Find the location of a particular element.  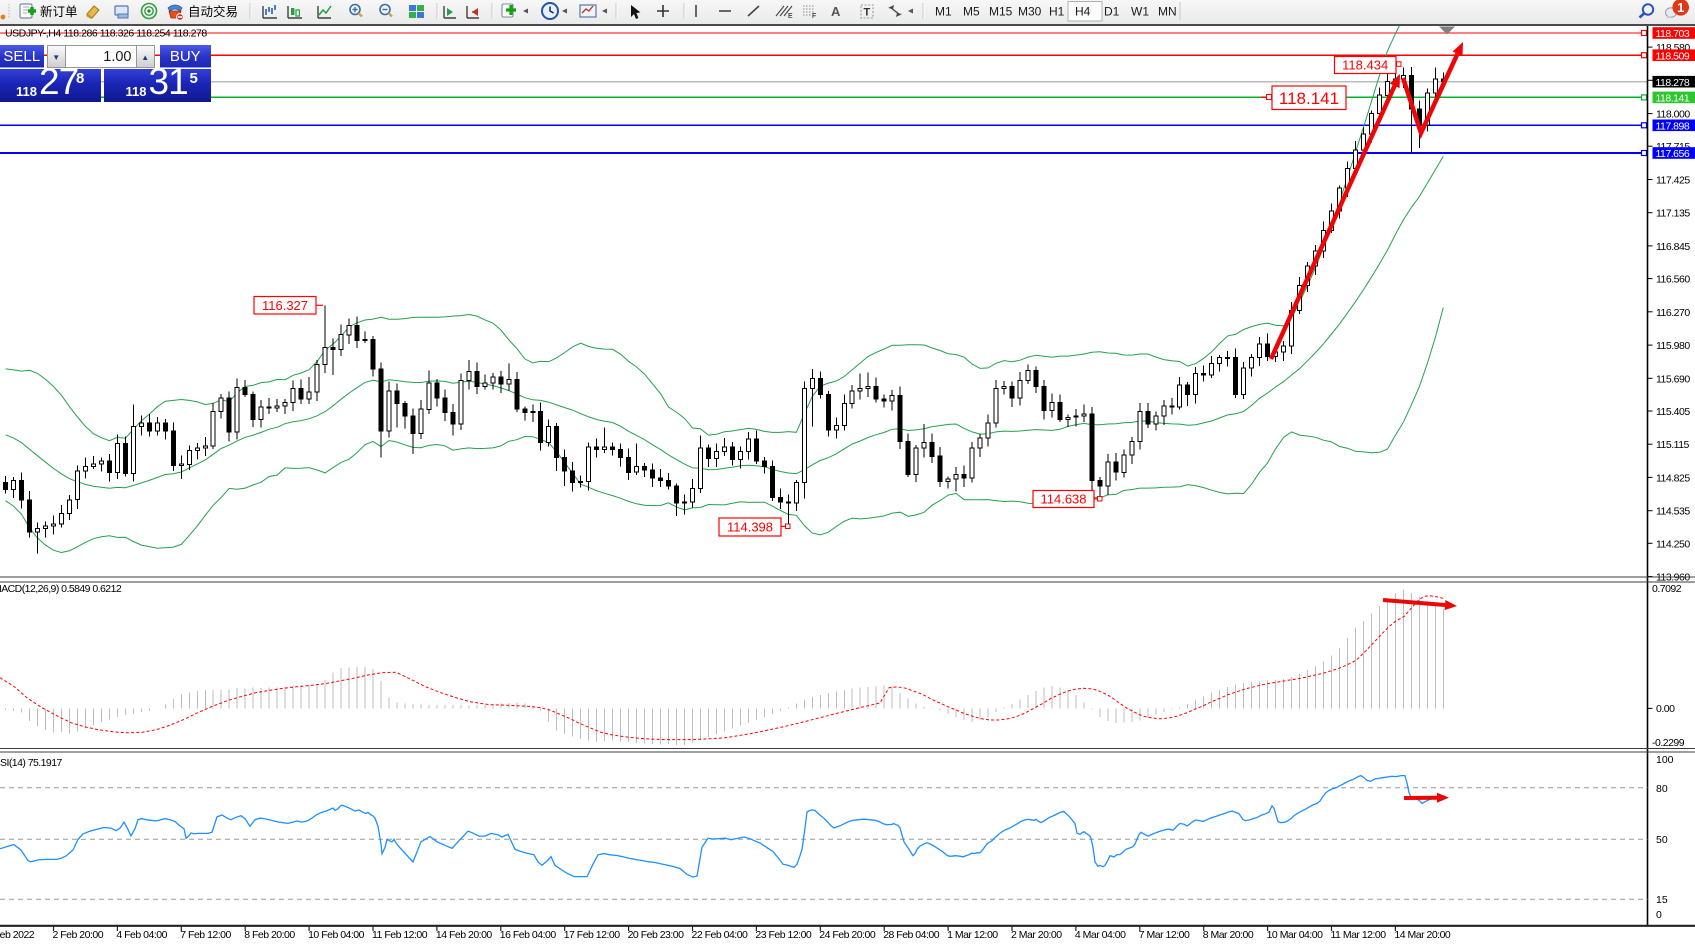

svg-text: 115.115 is located at coordinates (1673, 445).